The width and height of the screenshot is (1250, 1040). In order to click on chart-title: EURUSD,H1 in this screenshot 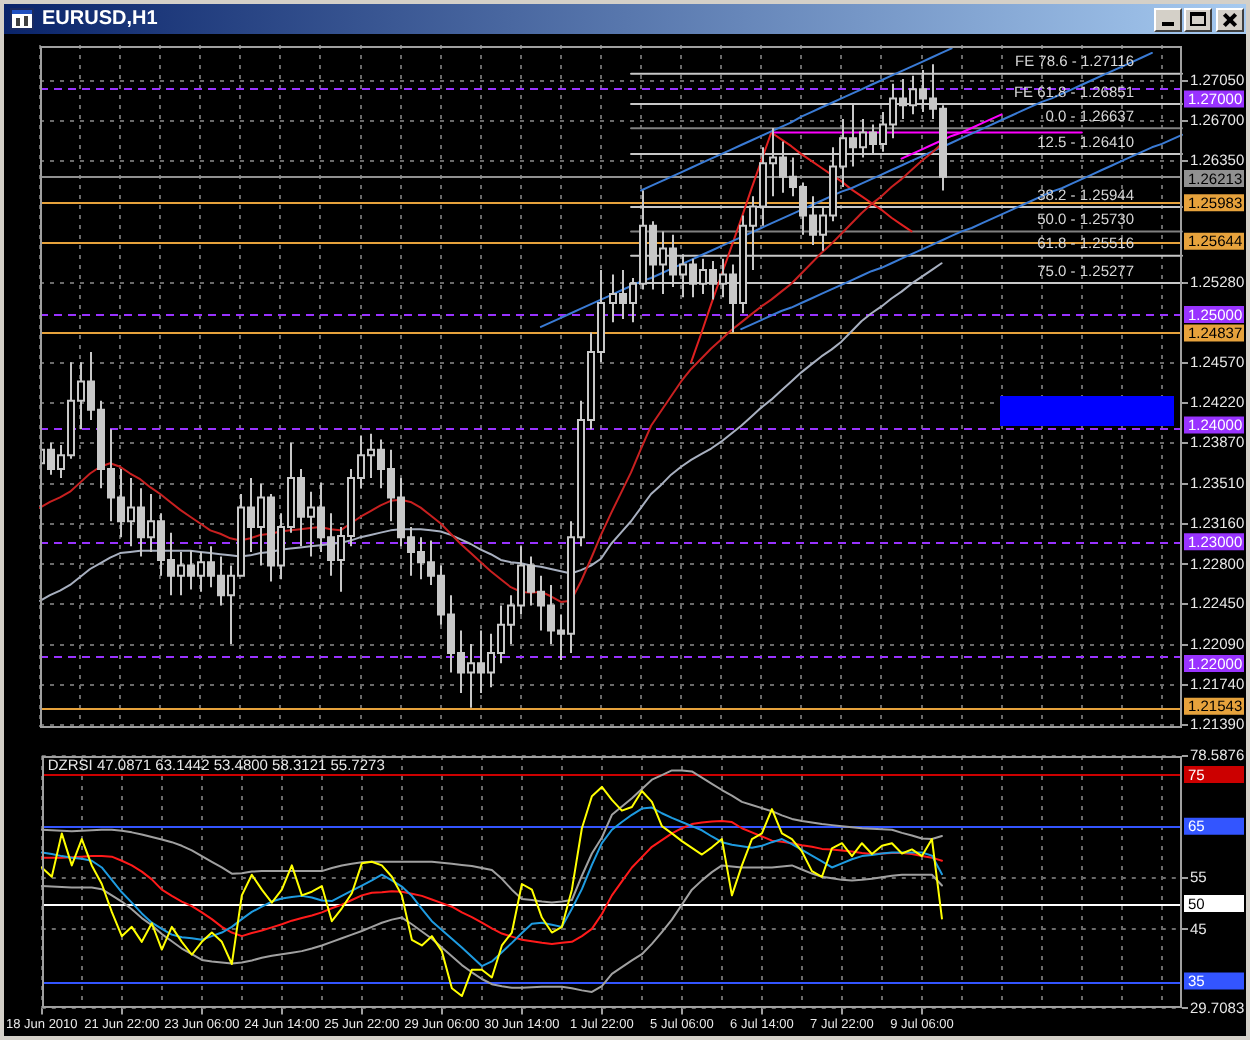, I will do `click(100, 19)`.